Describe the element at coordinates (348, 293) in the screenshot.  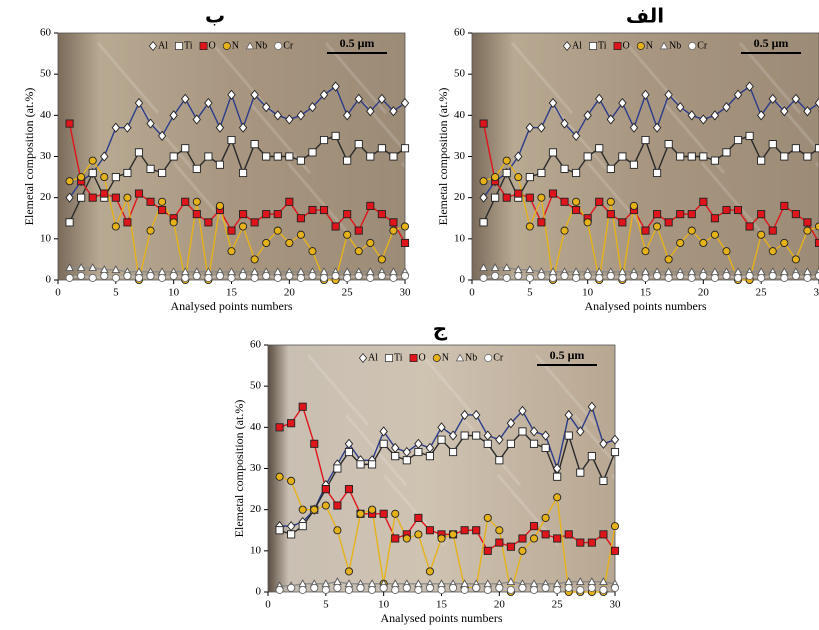
I see `x-tick-label: 25` at that location.